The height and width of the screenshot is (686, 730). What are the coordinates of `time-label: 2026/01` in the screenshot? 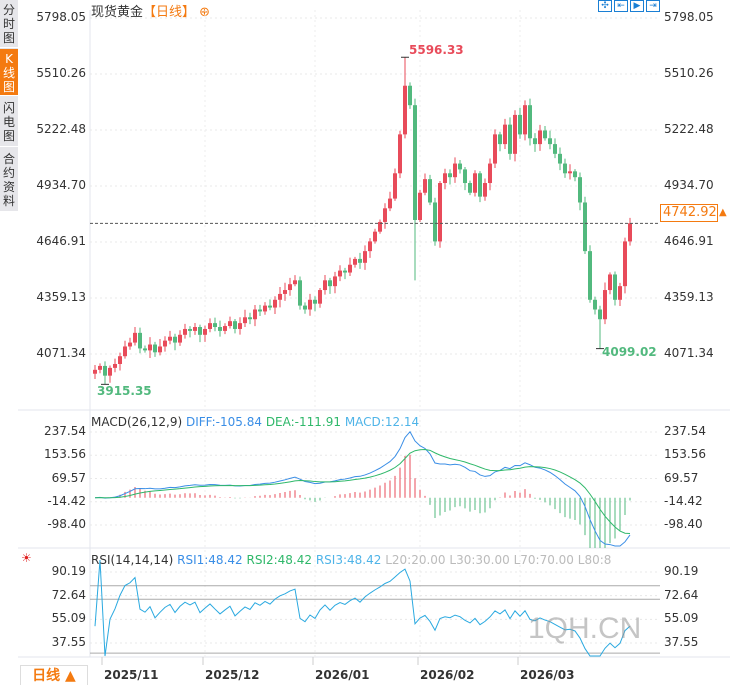 It's located at (342, 675).